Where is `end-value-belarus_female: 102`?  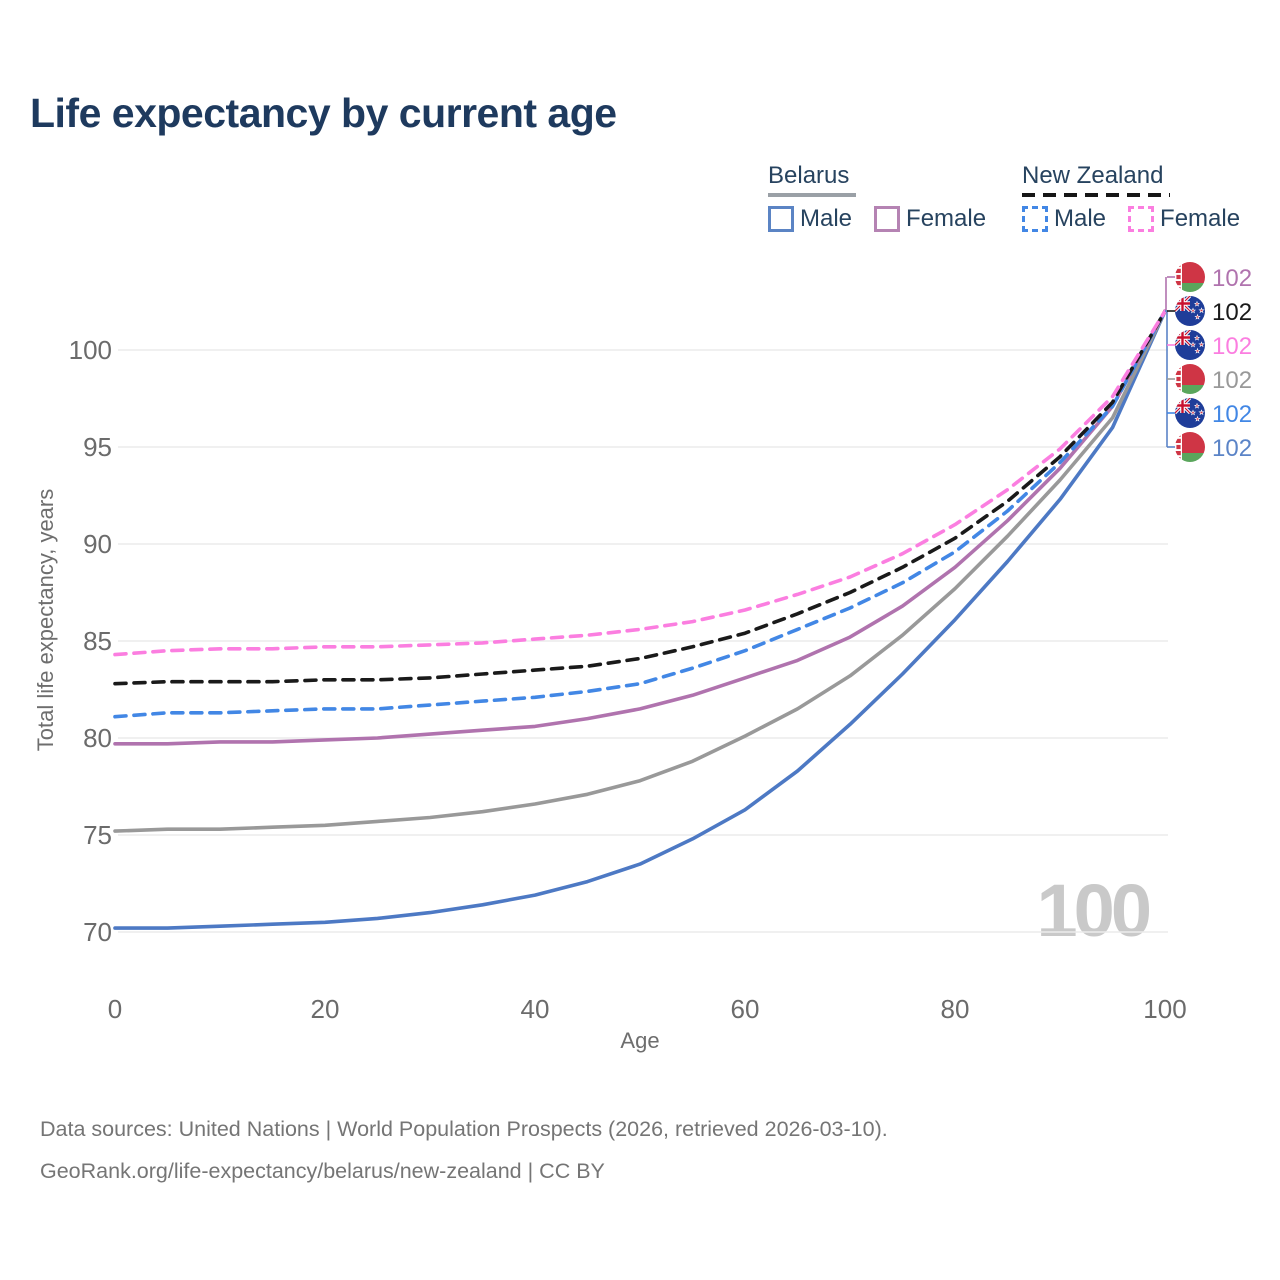 end-value-belarus_female: 102 is located at coordinates (1232, 278).